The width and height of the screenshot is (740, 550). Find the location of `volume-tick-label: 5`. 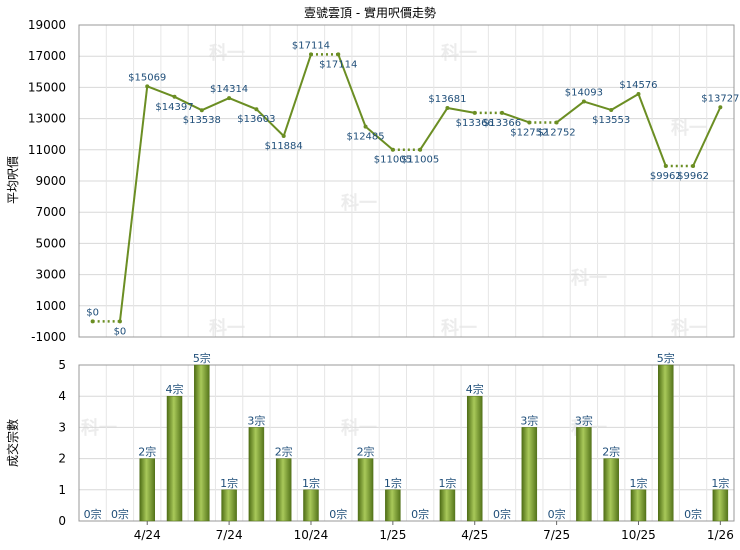

volume-tick-label: 5 is located at coordinates (62, 365).